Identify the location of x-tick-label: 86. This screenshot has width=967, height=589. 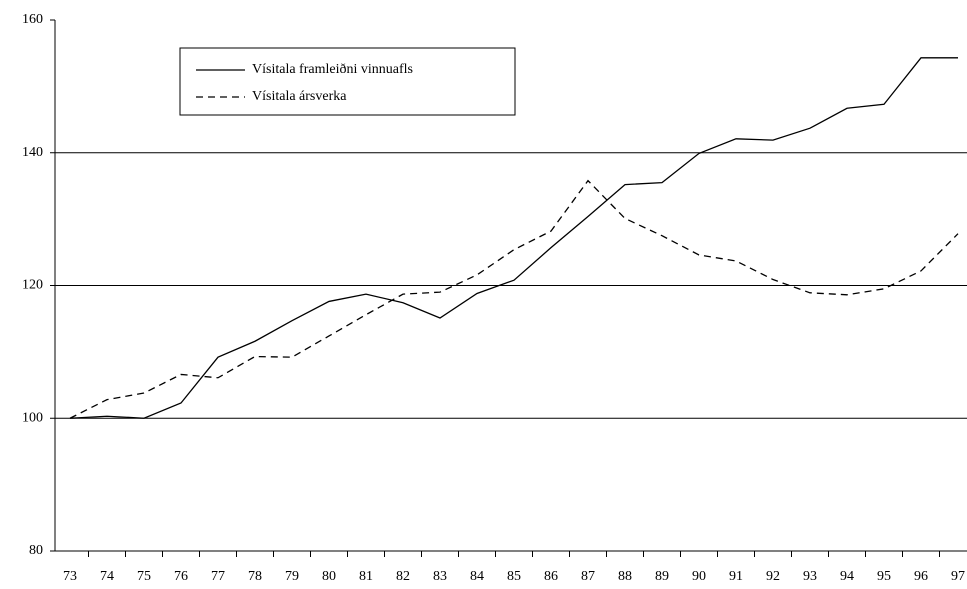
(551, 576).